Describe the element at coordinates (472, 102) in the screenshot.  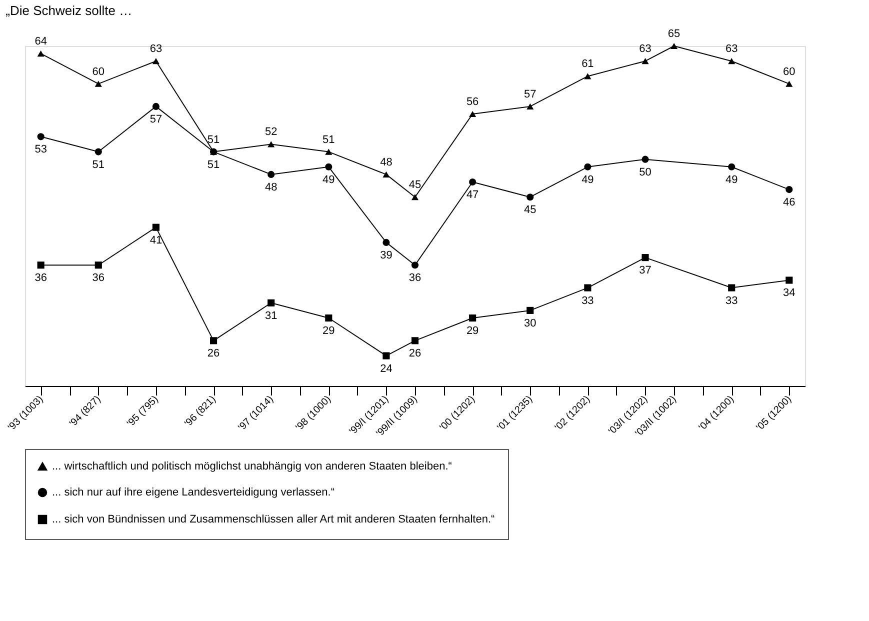
I see `data-label: 56` at that location.